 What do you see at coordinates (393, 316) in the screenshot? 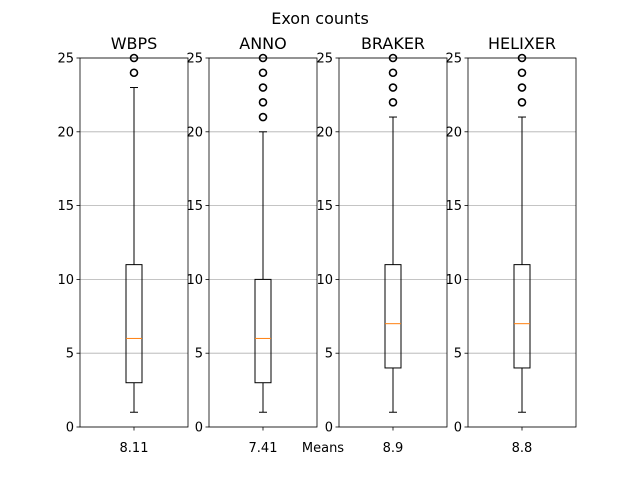
I see `panel-3-box` at bounding box center [393, 316].